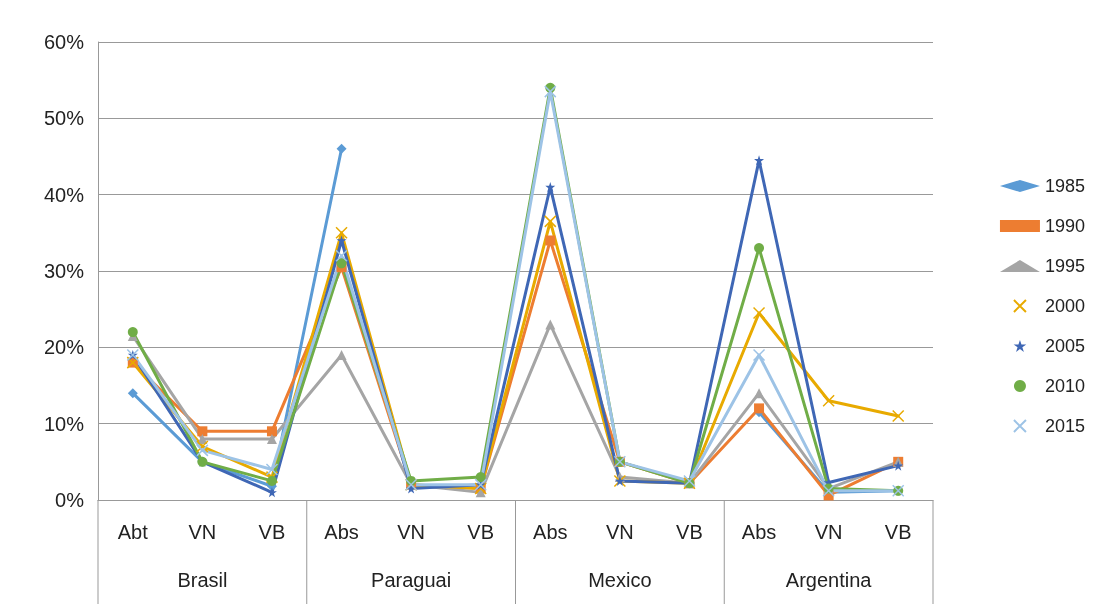 The height and width of the screenshot is (612, 1107). Describe the element at coordinates (70, 500) in the screenshot. I see `y-tick-label: 0%` at that location.